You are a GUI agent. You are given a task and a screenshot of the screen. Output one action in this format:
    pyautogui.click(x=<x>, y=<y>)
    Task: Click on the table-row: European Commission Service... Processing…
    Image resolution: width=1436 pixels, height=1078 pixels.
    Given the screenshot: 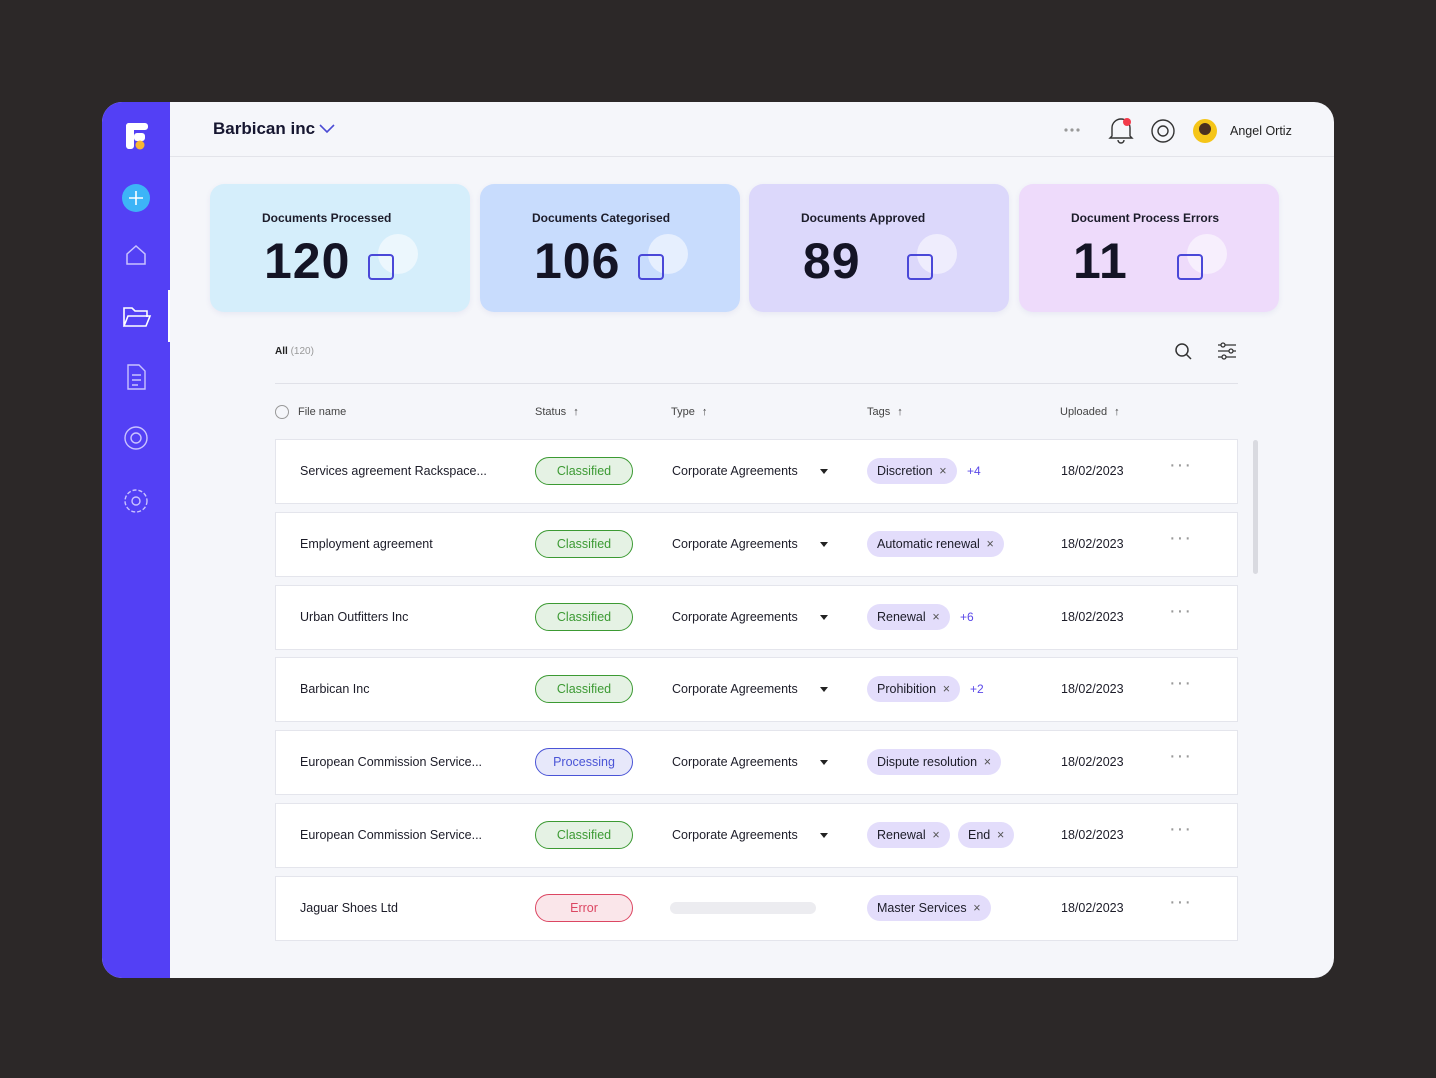 What is the action you would take?
    pyautogui.click(x=756, y=763)
    